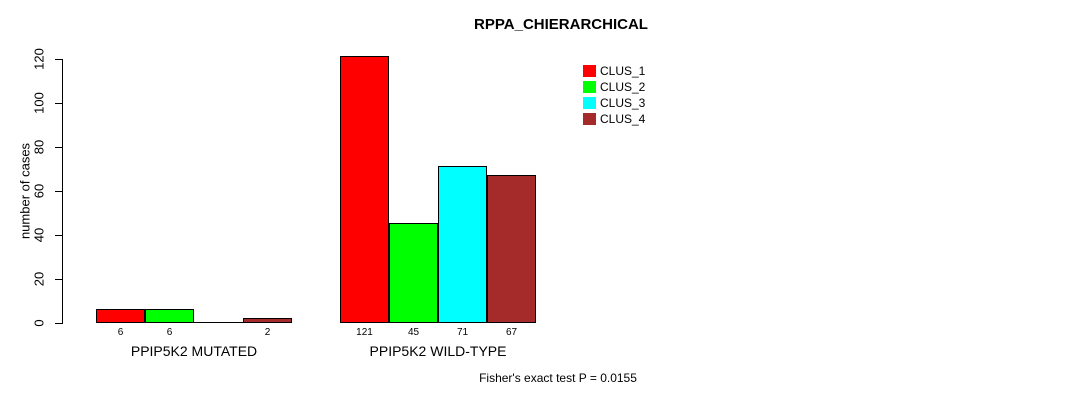  I want to click on y-tick-label: 40, so click(39, 235).